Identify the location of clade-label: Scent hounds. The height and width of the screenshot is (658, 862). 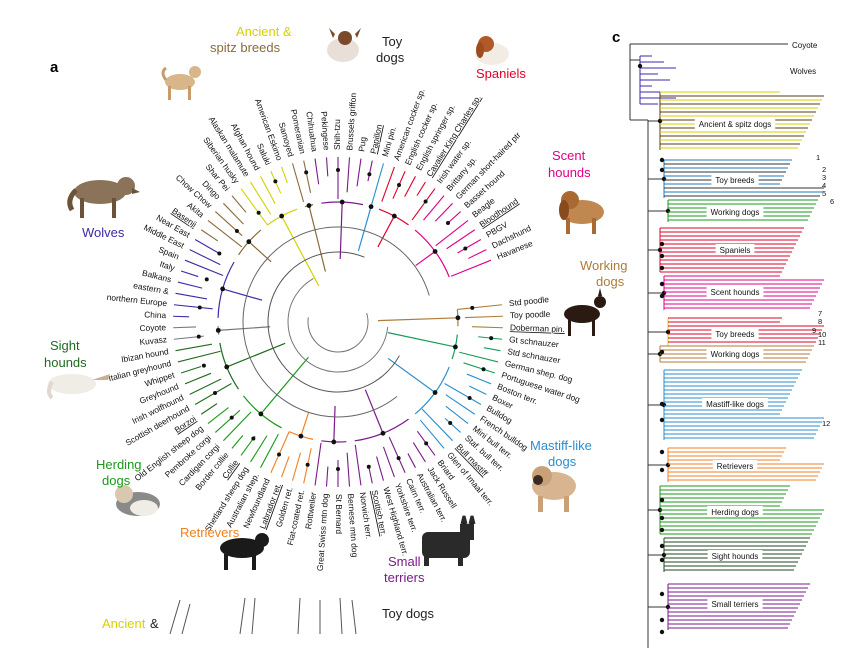
(735, 292).